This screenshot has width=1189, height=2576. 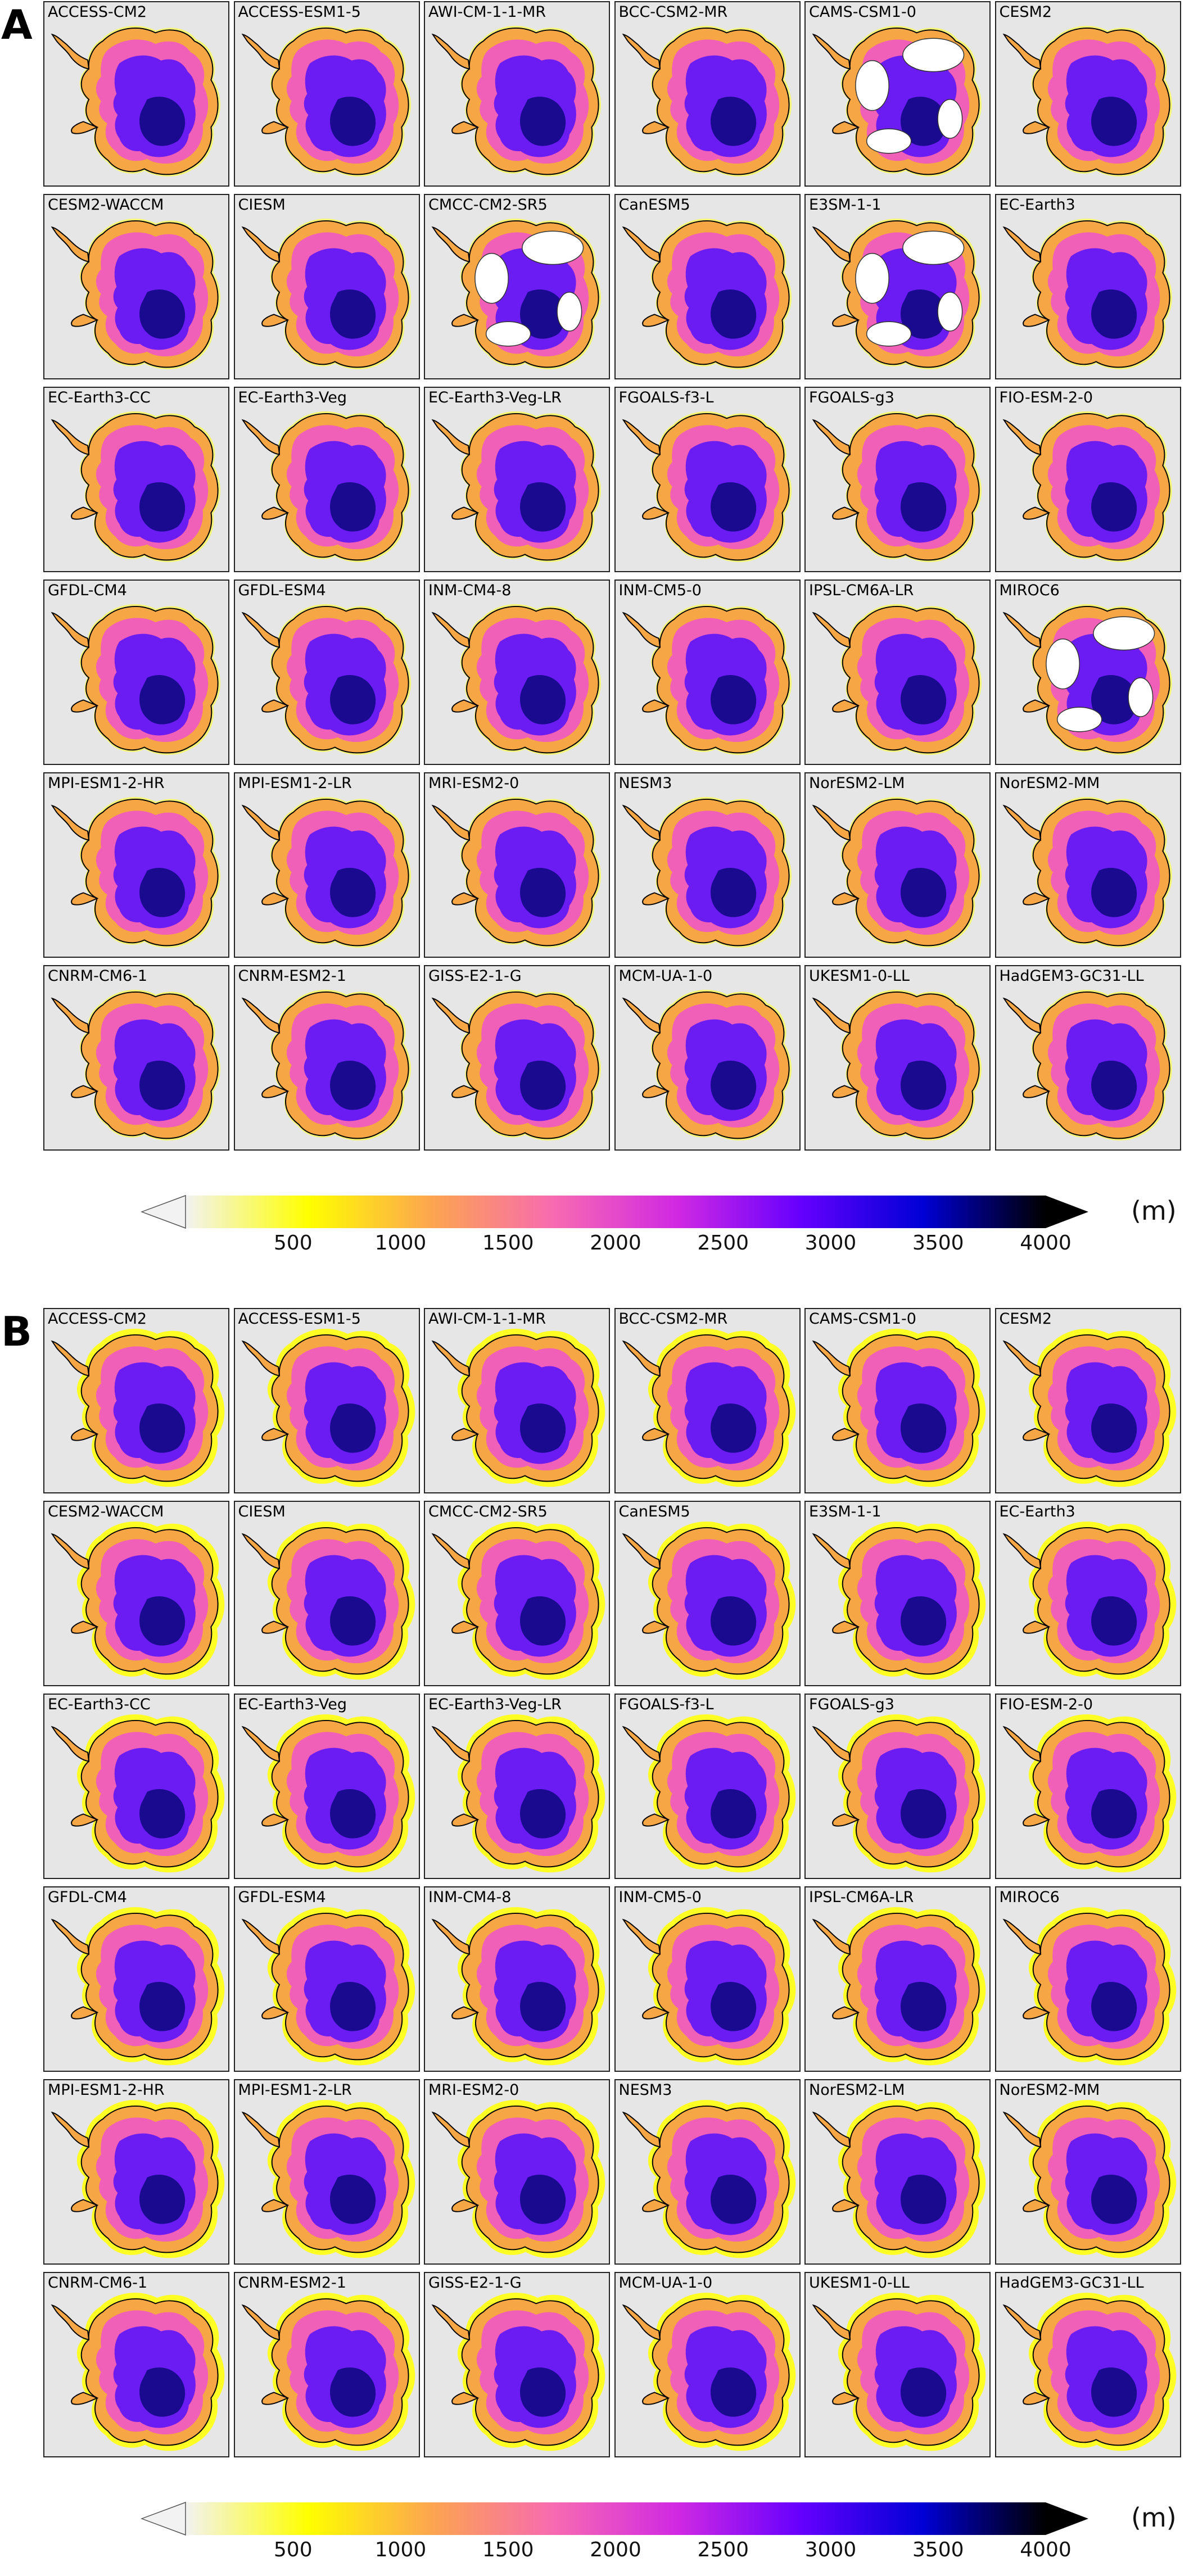 I want to click on map-subplot: INM-CM4-8, so click(x=517, y=672).